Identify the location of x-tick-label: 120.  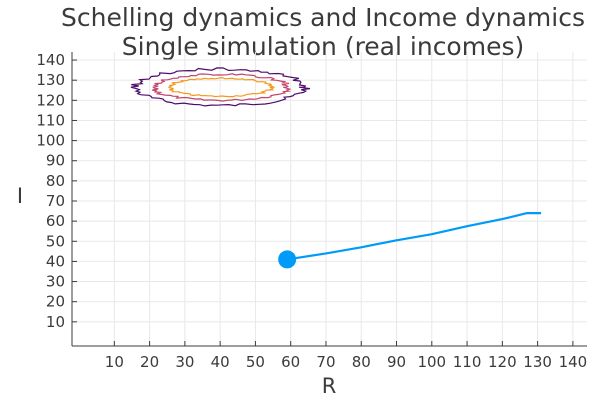
(502, 362).